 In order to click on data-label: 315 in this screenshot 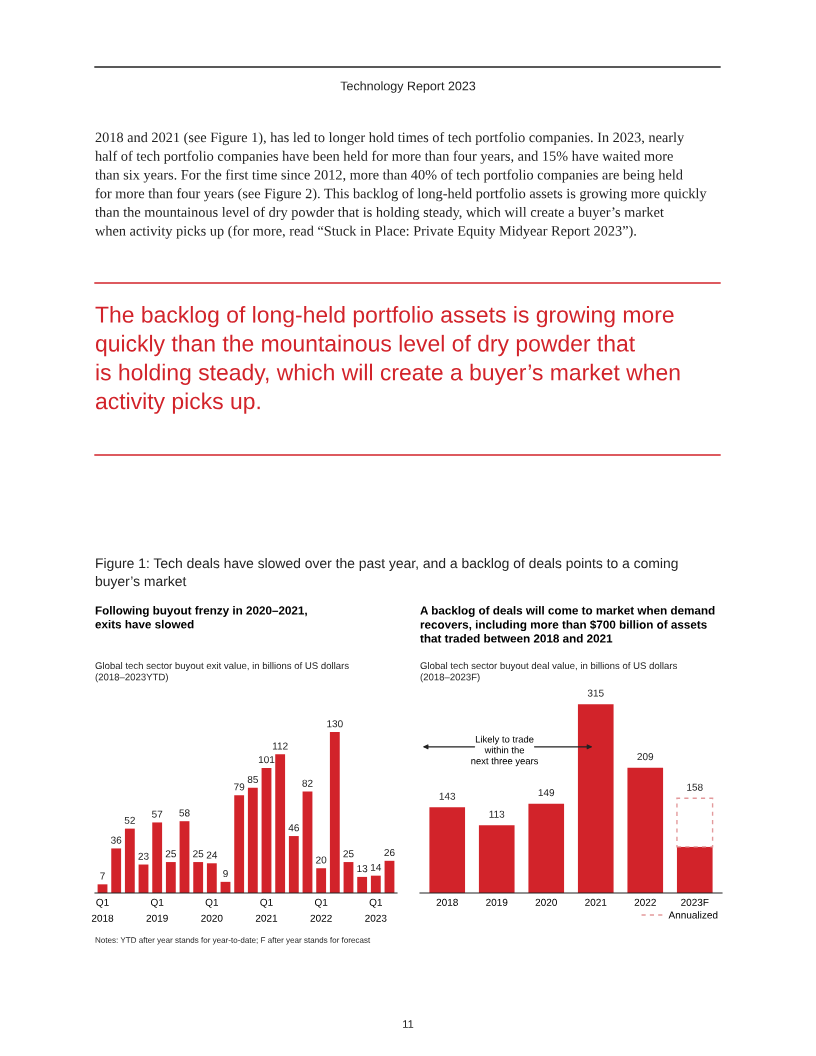, I will do `click(595, 693)`.